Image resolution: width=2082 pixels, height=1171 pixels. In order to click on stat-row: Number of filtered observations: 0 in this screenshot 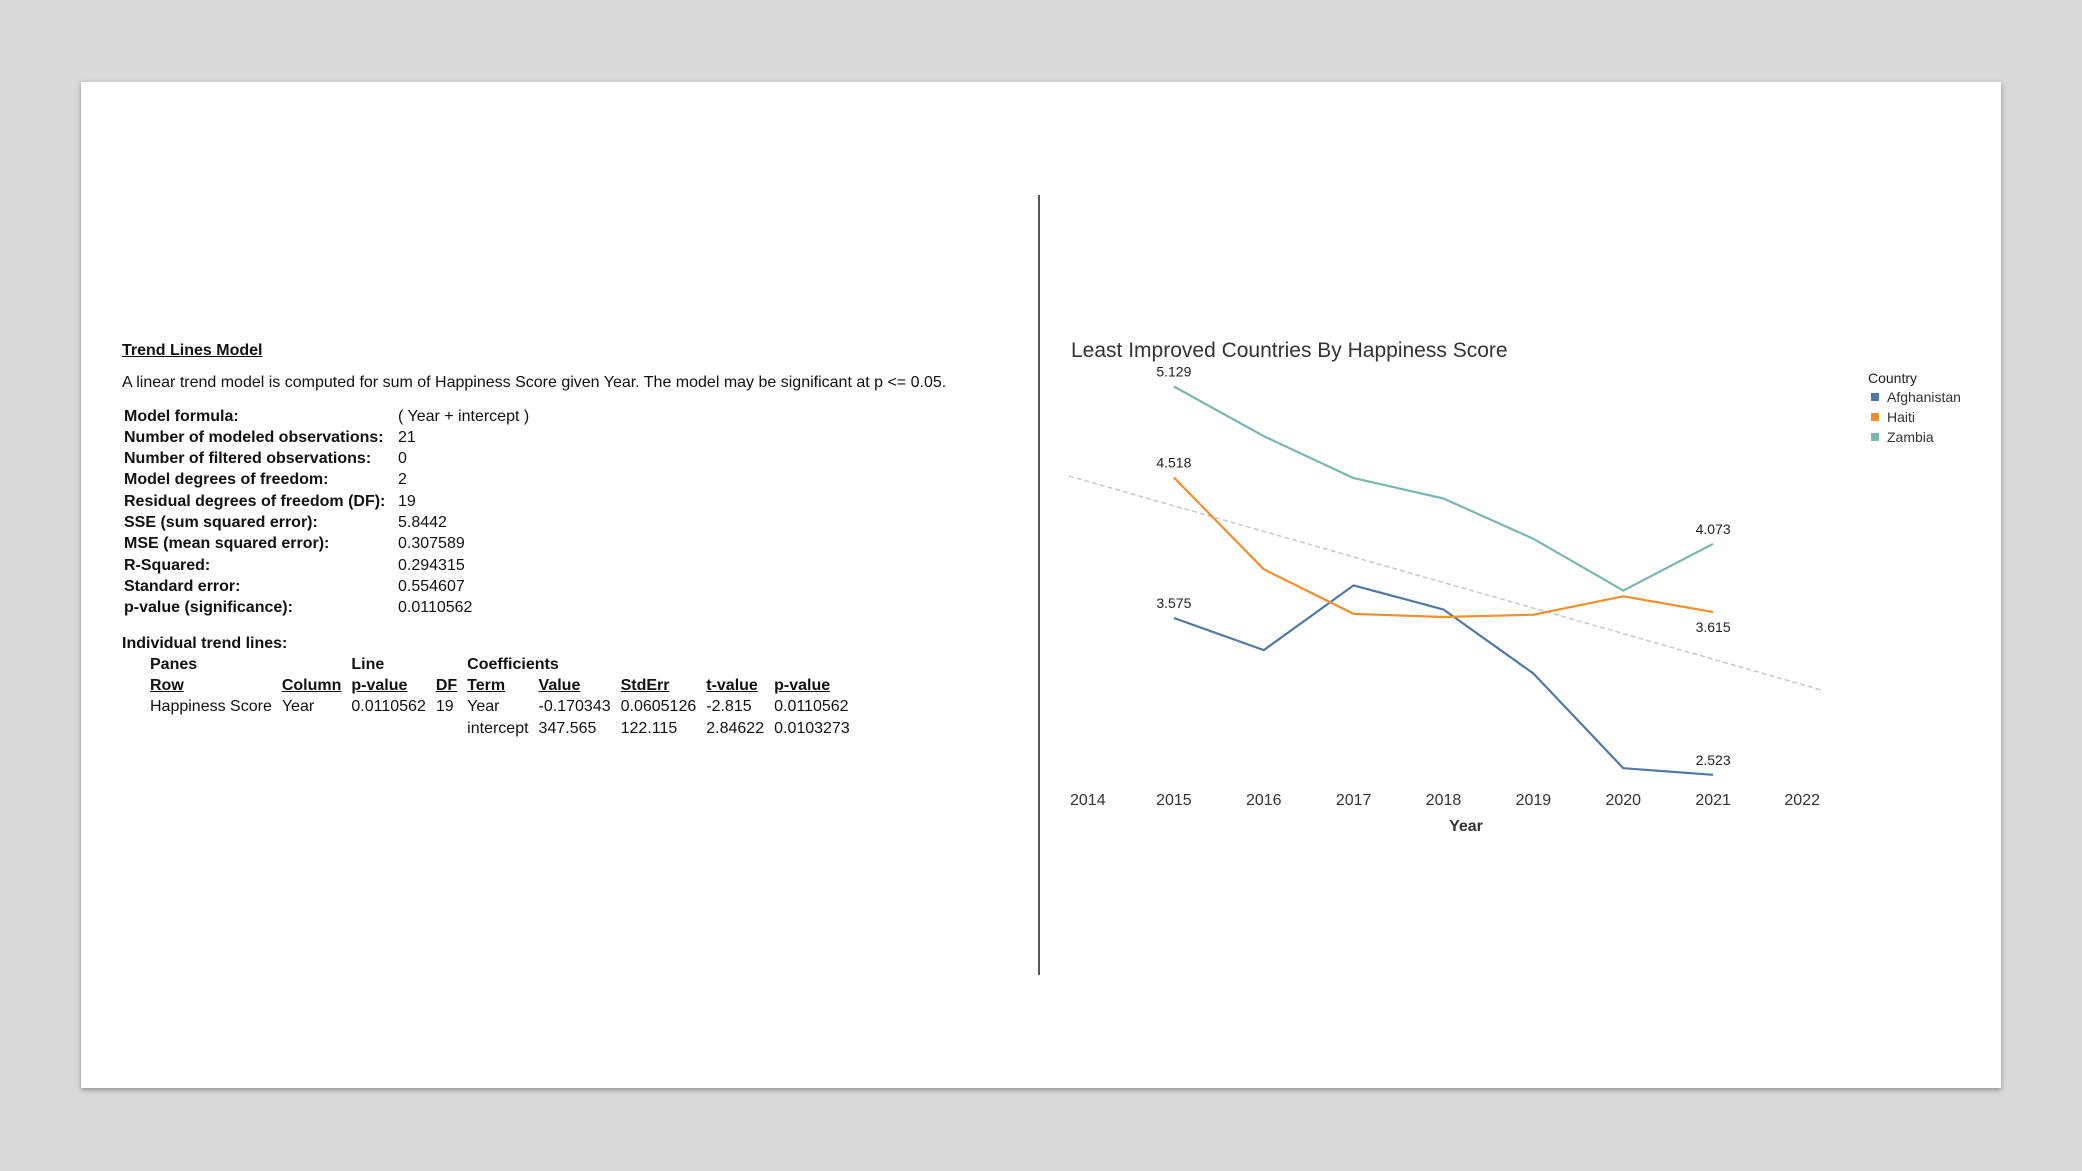, I will do `click(328, 458)`.